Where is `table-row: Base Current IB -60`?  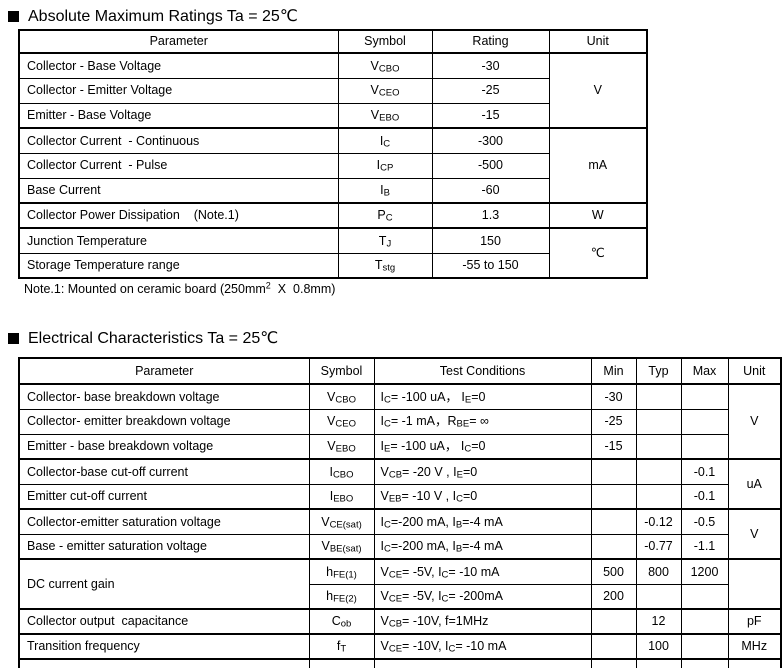 table-row: Base Current IB -60 is located at coordinates (332, 190).